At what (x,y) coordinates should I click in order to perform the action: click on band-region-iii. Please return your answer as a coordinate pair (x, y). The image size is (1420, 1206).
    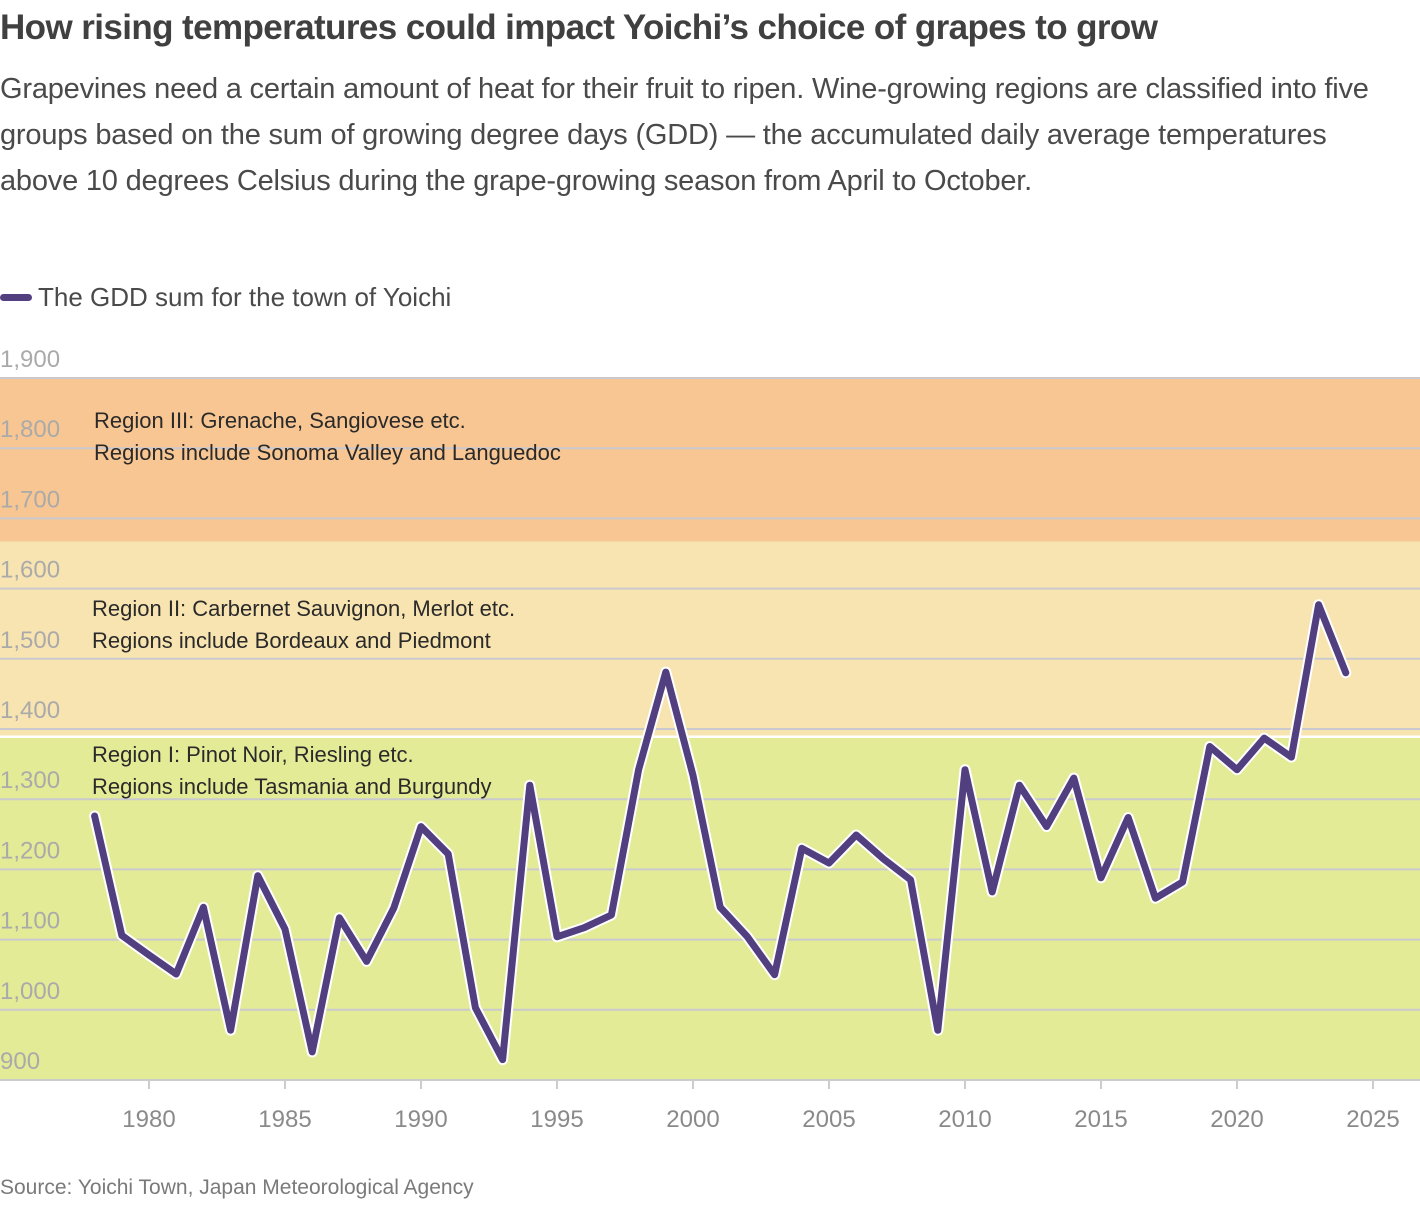
    Looking at the image, I should click on (710, 460).